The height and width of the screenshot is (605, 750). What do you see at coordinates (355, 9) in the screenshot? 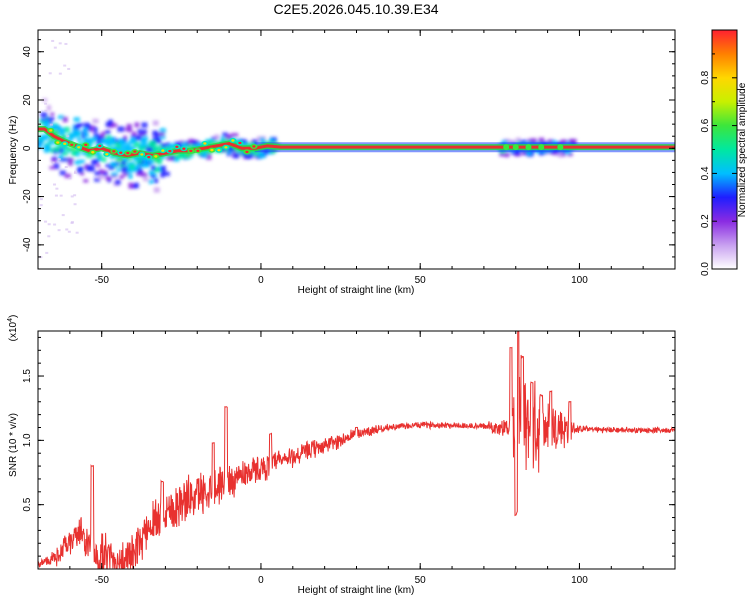
I see `chart-title: C2E5.2026.045.10.39.E34` at bounding box center [355, 9].